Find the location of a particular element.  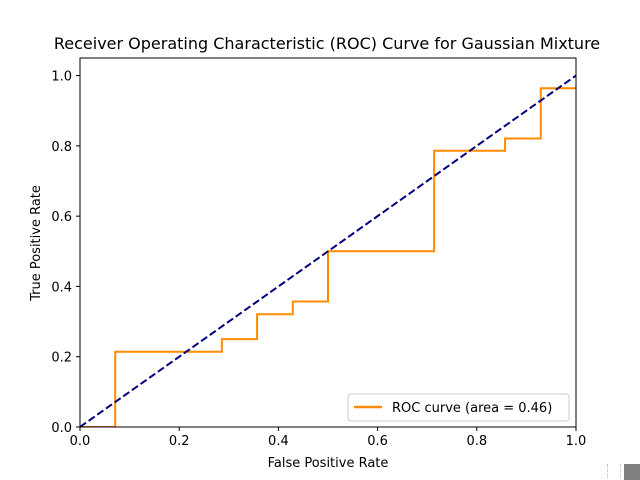

y-tick-label: 0.4 is located at coordinates (61, 287).